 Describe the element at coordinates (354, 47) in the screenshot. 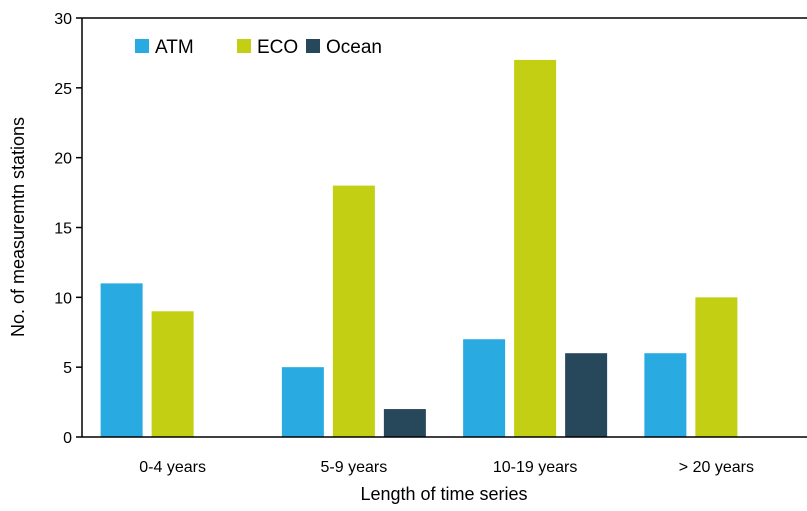

I see `legend-label-ocean: Ocean` at that location.